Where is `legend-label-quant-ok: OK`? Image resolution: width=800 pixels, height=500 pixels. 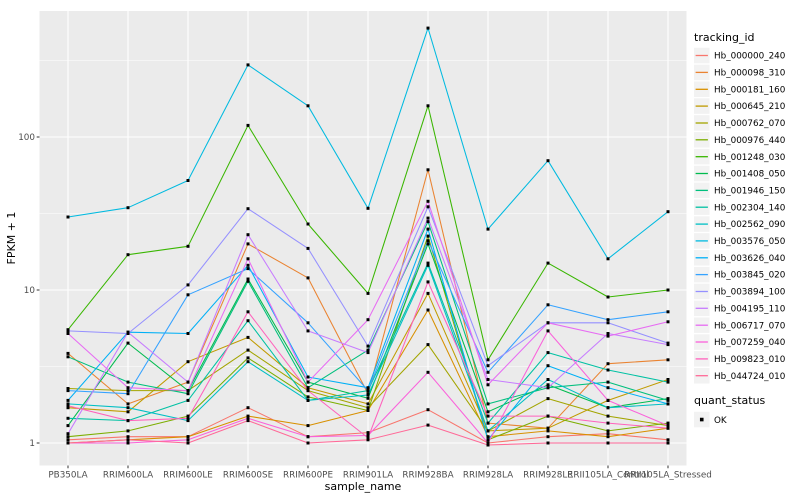 legend-label-quant-ok: OK is located at coordinates (720, 421).